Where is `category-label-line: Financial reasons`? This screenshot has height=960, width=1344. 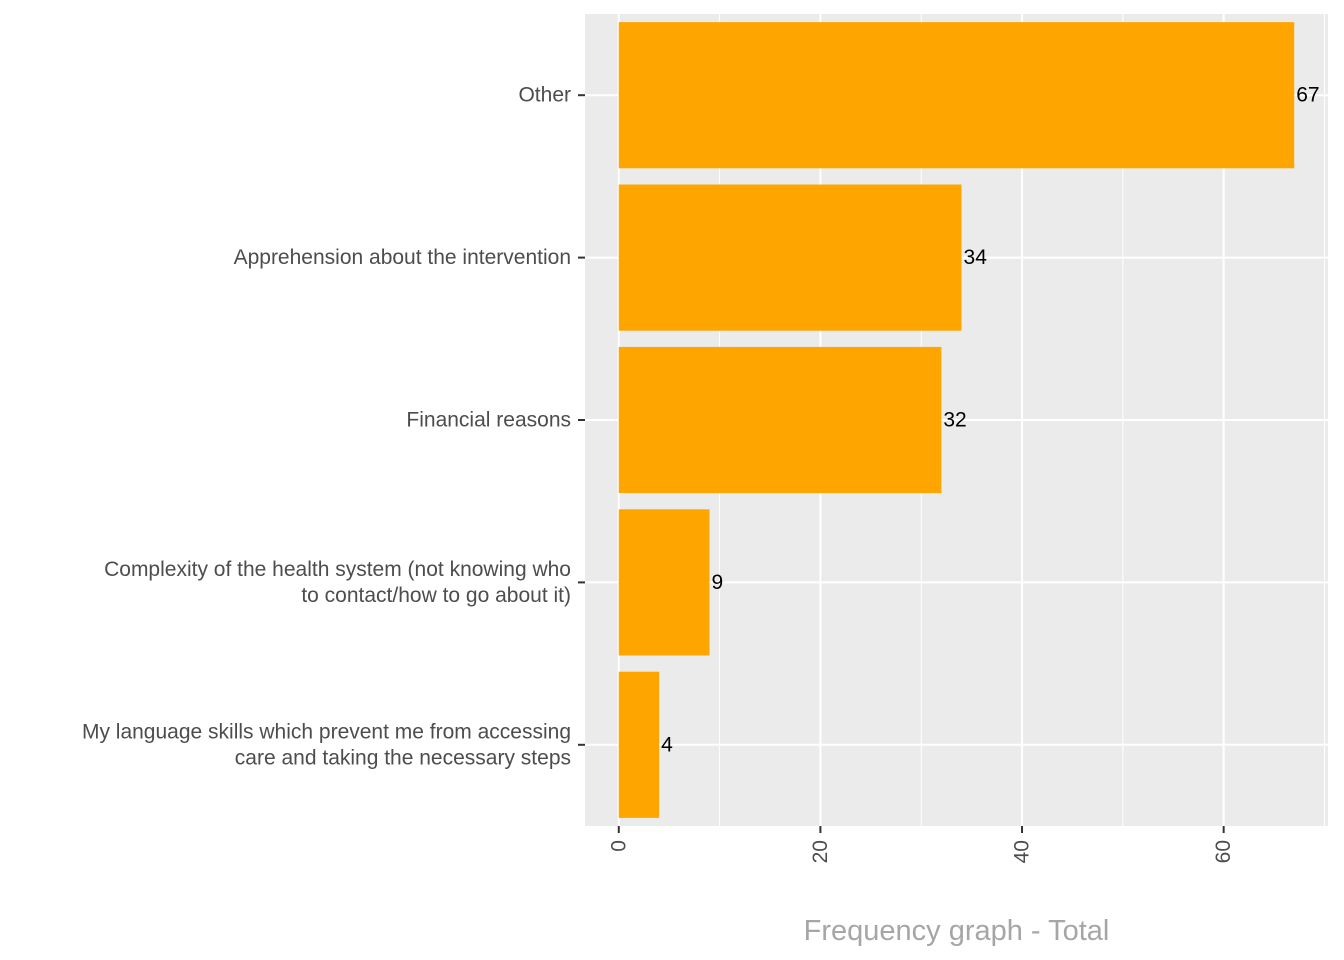 category-label-line: Financial reasons is located at coordinates (488, 420).